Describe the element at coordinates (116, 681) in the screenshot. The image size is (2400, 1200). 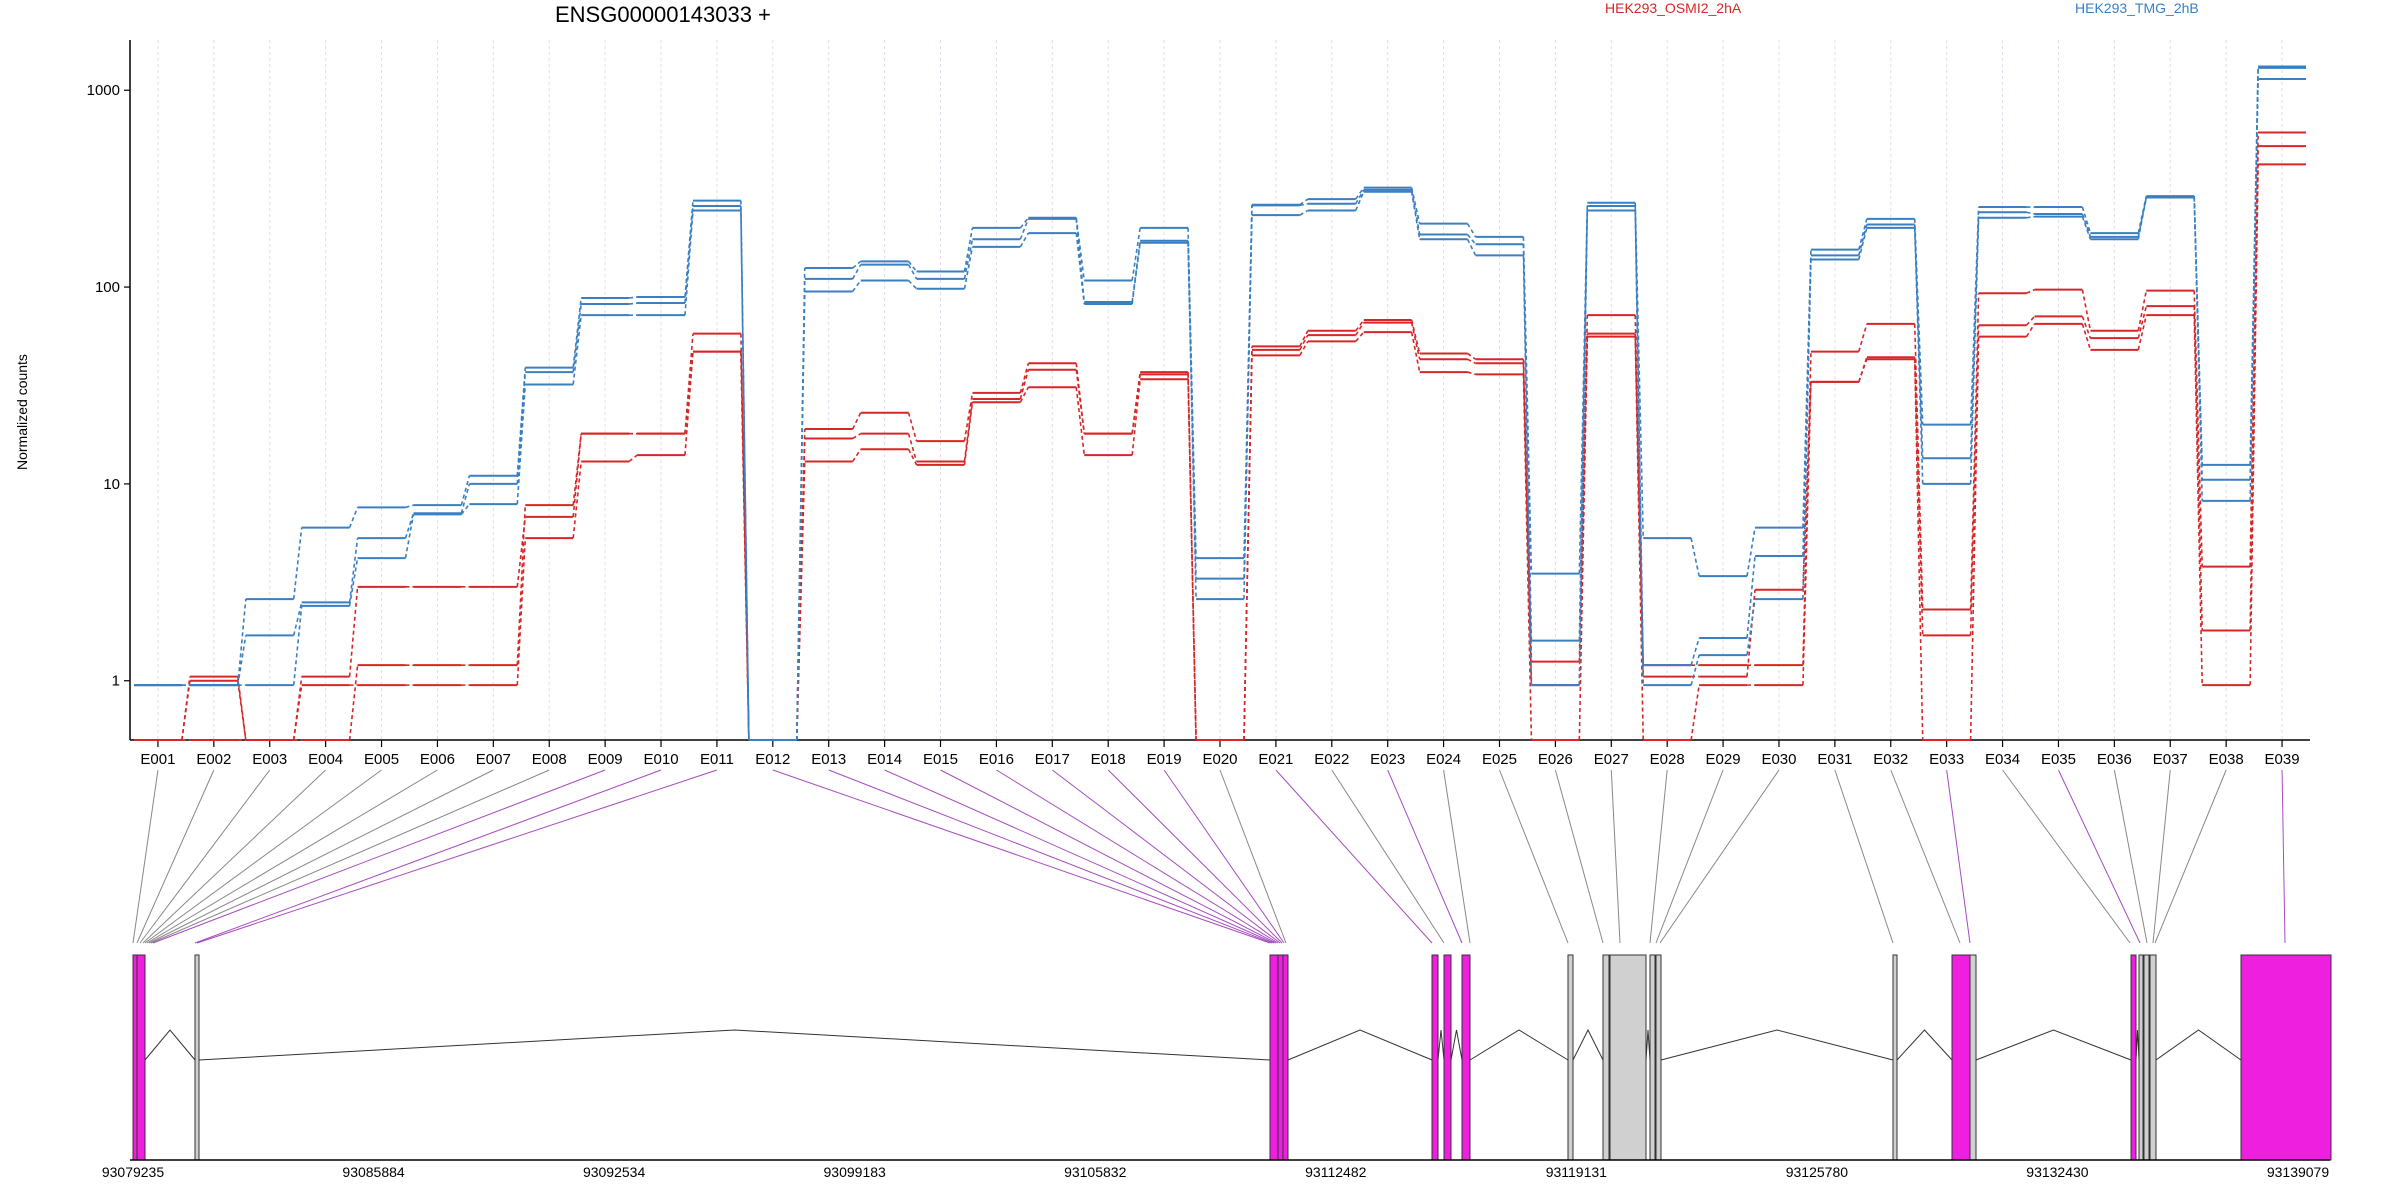
I see `y-tick-label: 1` at that location.